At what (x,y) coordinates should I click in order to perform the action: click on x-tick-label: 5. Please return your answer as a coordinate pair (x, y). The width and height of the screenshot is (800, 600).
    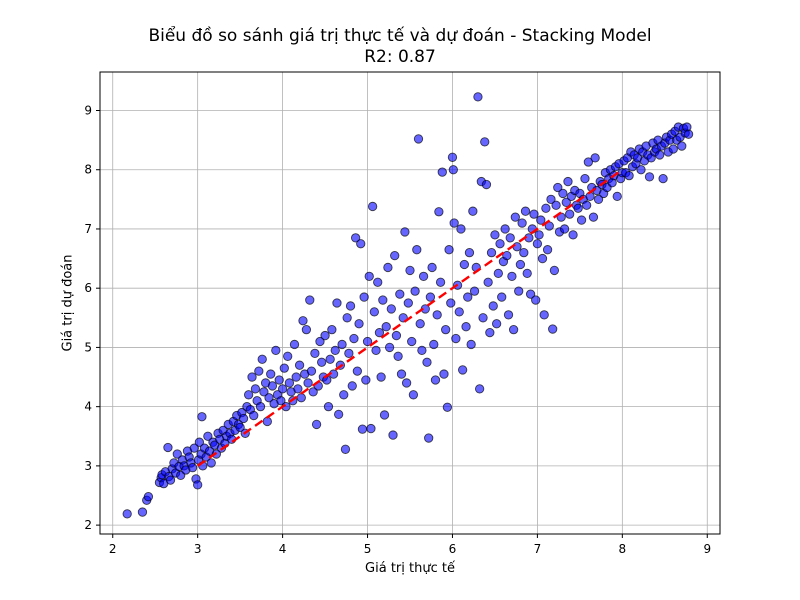
    Looking at the image, I should click on (368, 549).